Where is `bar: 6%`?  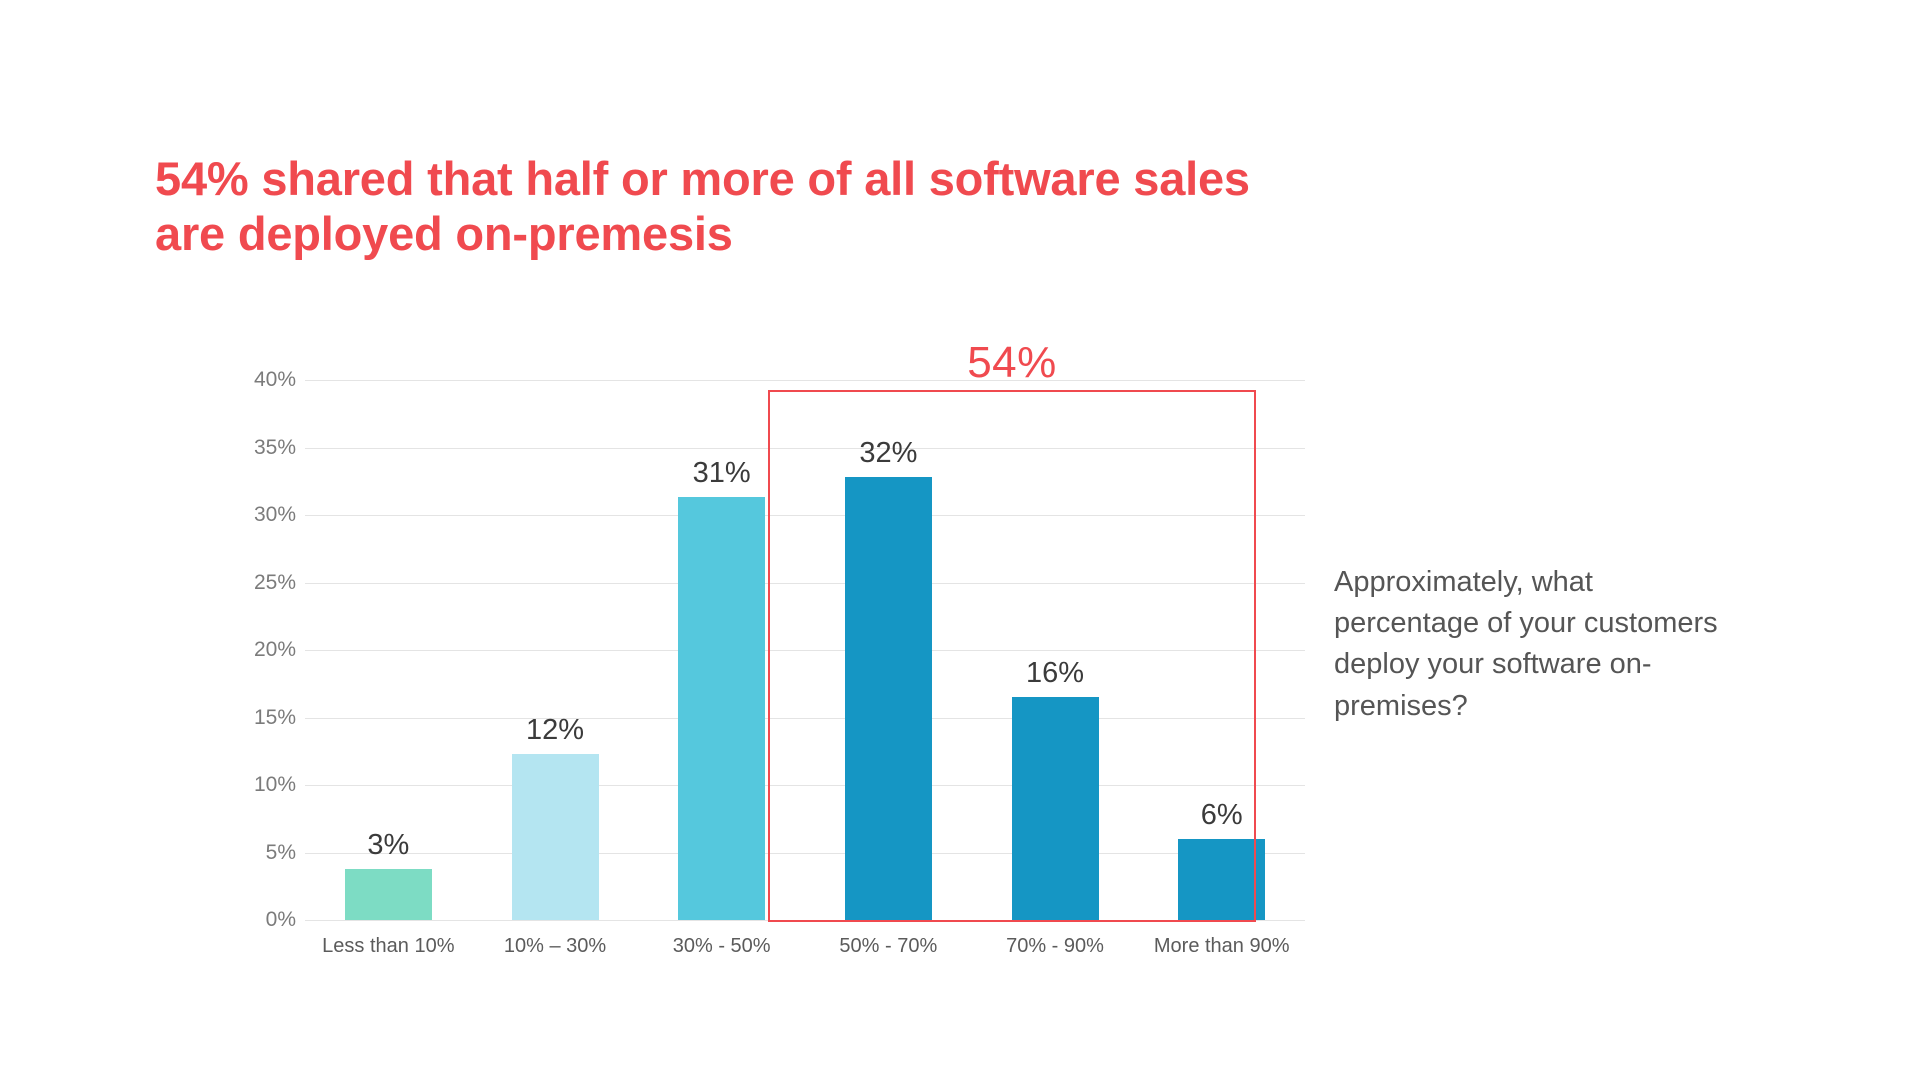
bar: 6% is located at coordinates (1222, 859).